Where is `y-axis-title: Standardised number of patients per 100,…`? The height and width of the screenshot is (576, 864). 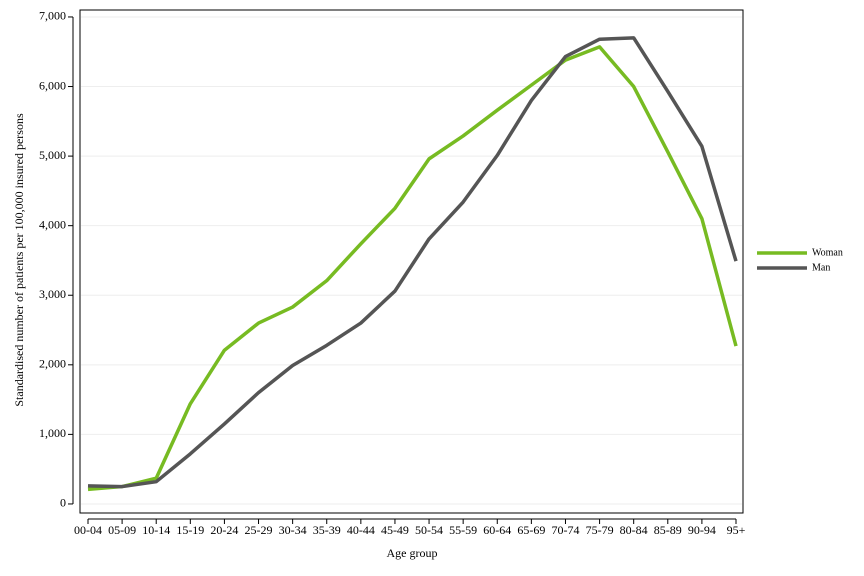 y-axis-title: Standardised number of patients per 100,… is located at coordinates (19, 260).